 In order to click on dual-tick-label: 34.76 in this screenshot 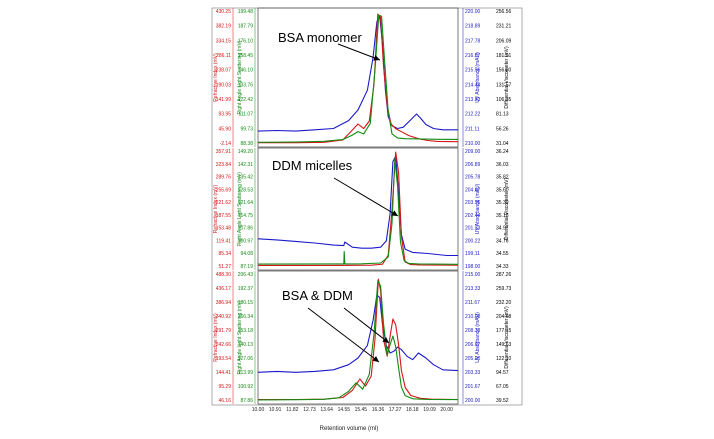, I will do `click(502, 241)`.